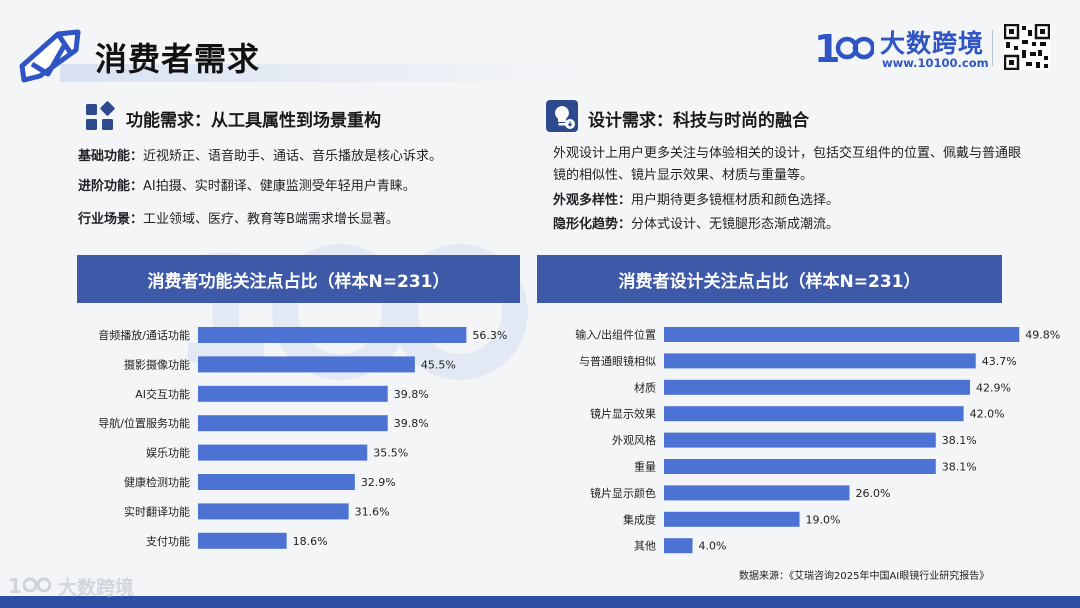 The image size is (1080, 608). What do you see at coordinates (162, 394) in the screenshot?
I see `category-label: AI交互功能` at bounding box center [162, 394].